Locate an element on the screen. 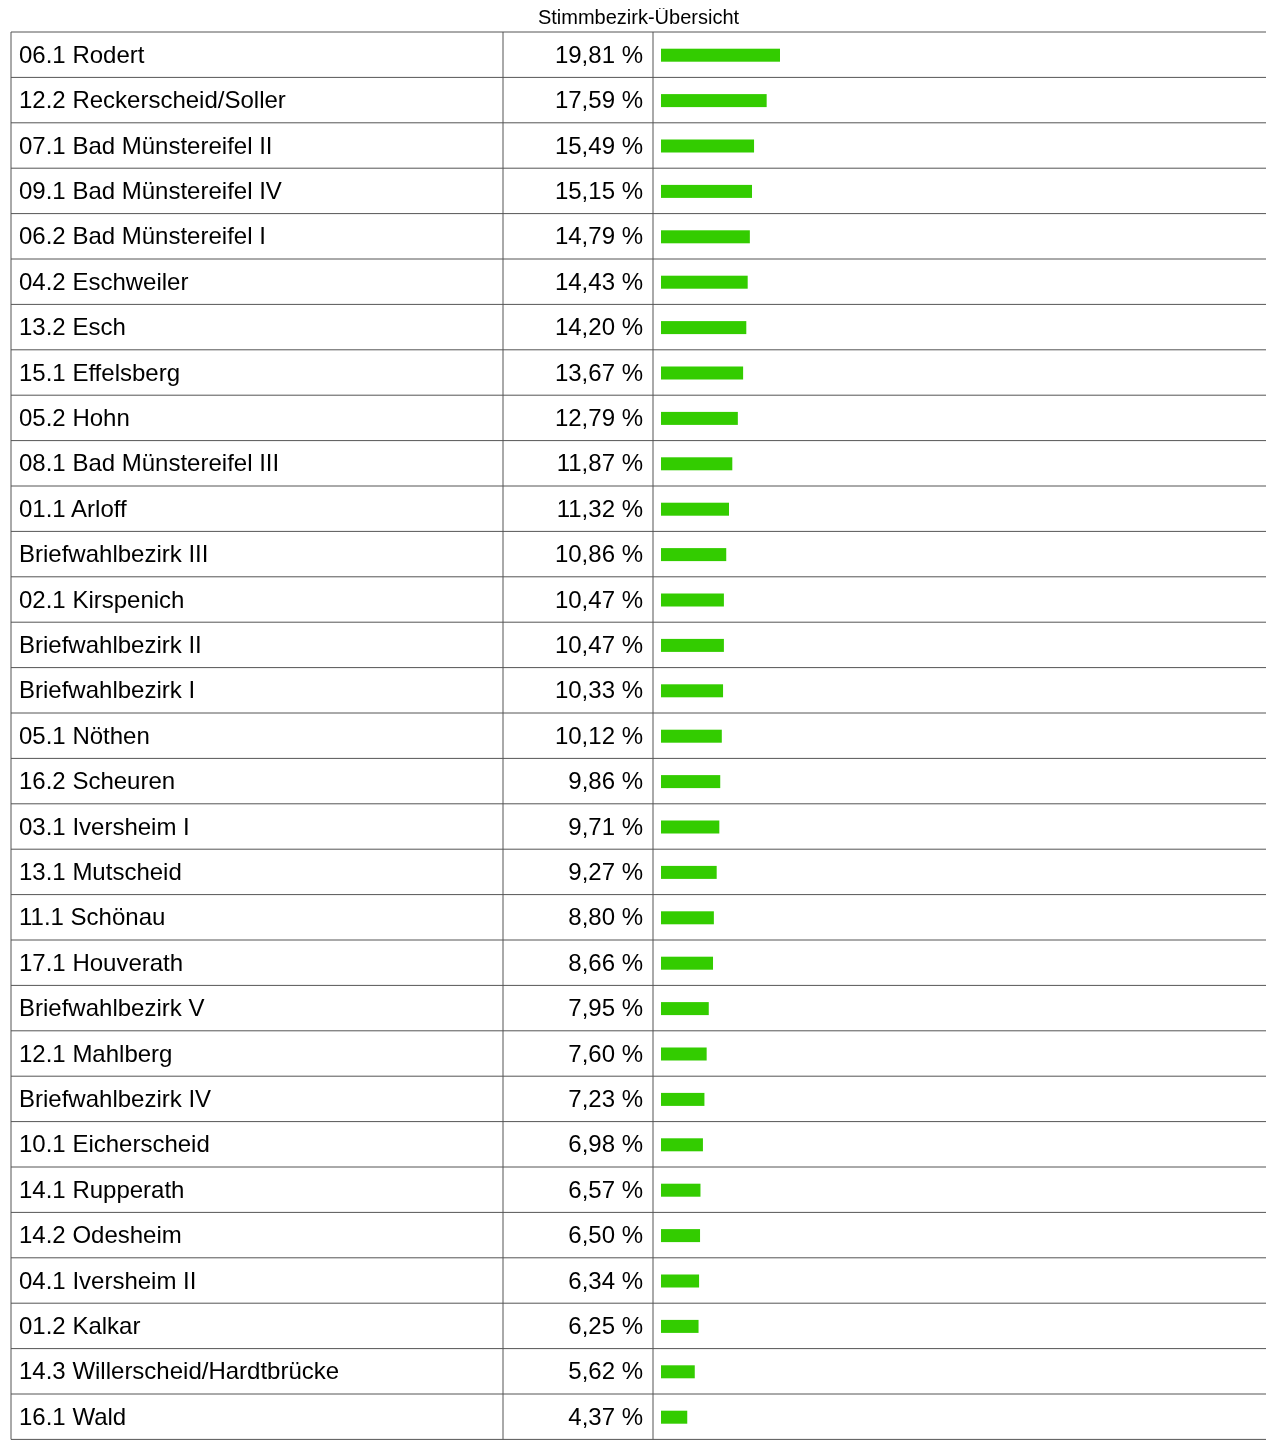  data-label: 10,86 % is located at coordinates (598, 554).